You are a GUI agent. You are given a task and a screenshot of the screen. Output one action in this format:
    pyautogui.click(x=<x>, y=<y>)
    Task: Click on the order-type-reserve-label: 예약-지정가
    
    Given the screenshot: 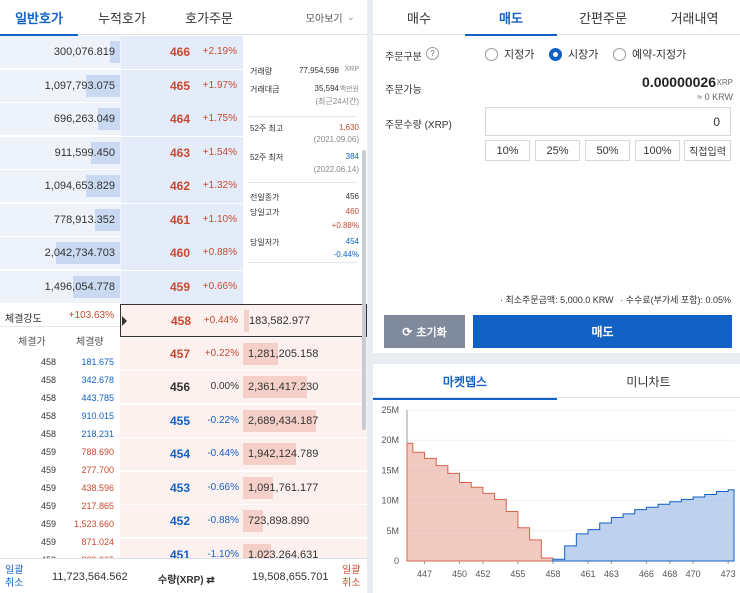 What is the action you would take?
    pyautogui.click(x=659, y=55)
    